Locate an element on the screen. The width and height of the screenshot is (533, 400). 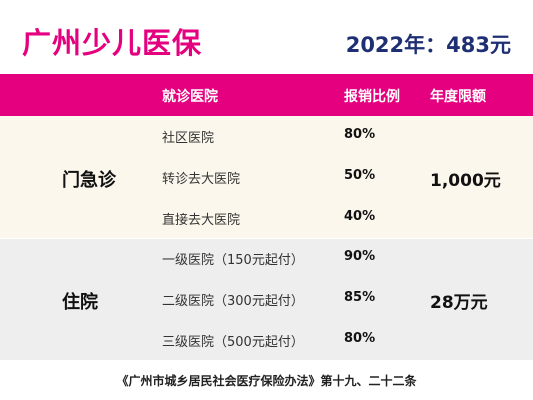
section-divider is located at coordinates (266, 238).